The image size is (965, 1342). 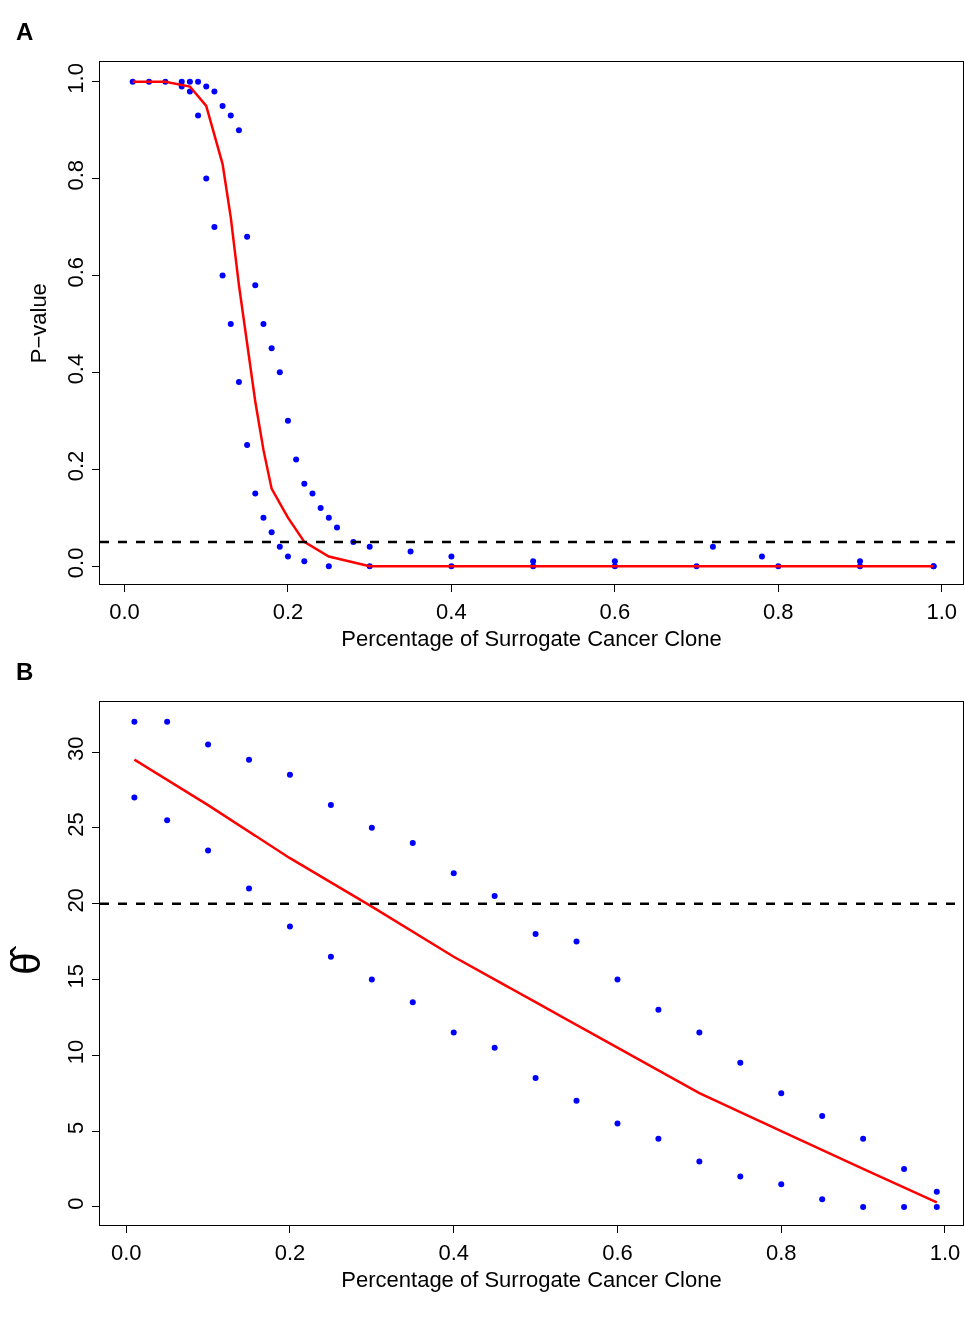 What do you see at coordinates (76, 1052) in the screenshot?
I see `y-tick-label: 10` at bounding box center [76, 1052].